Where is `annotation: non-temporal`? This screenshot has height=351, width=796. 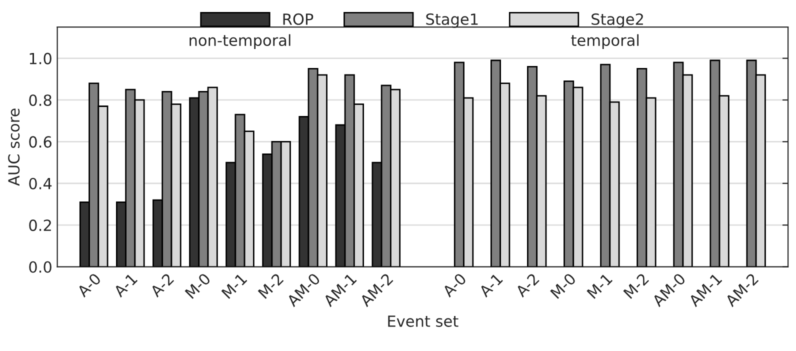 annotation: non-temporal is located at coordinates (240, 42).